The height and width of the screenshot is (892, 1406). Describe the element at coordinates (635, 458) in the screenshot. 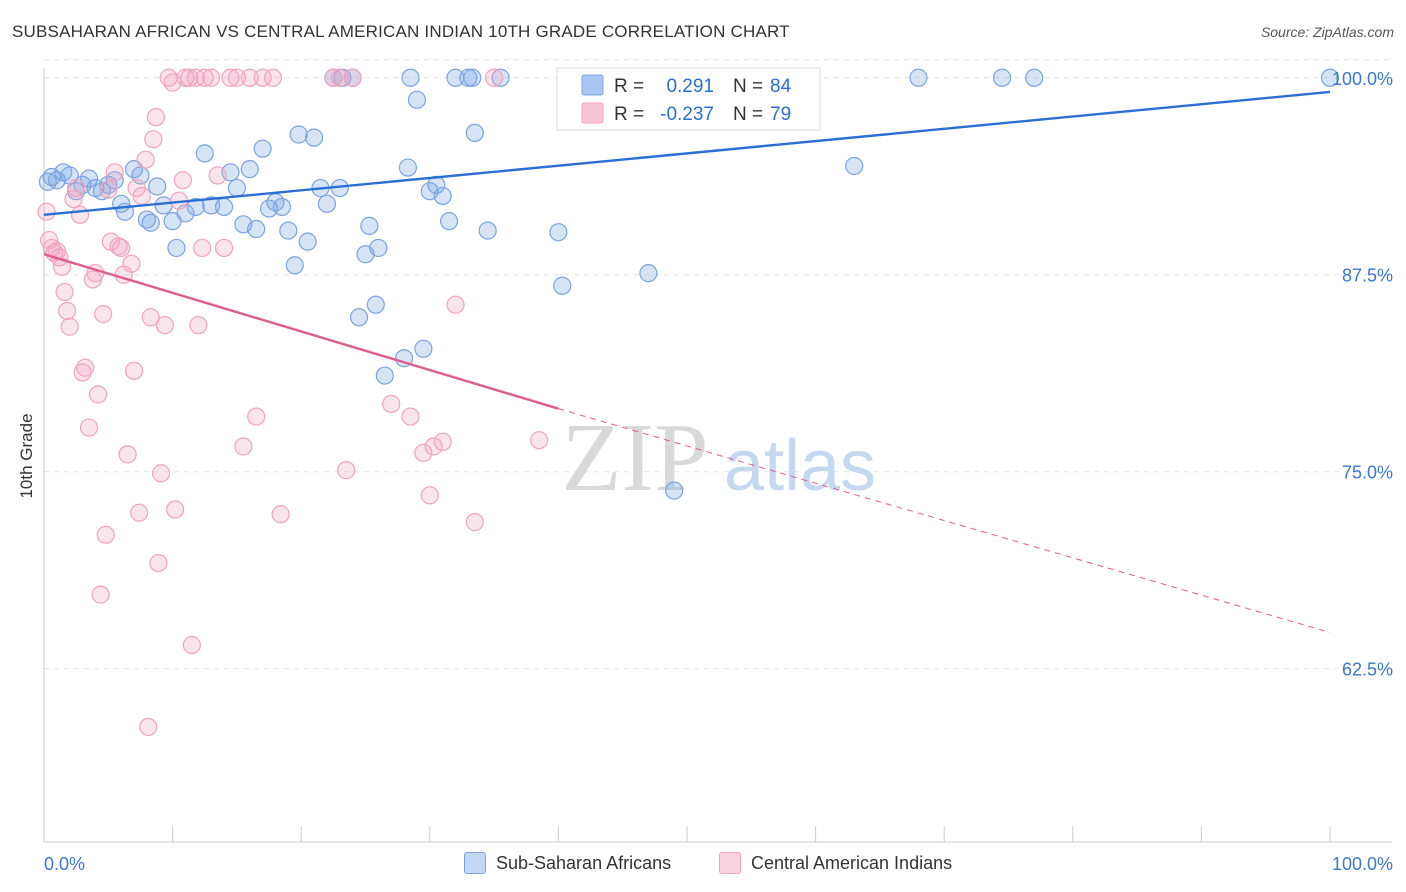

I see `watermark-zip: ZIP` at that location.